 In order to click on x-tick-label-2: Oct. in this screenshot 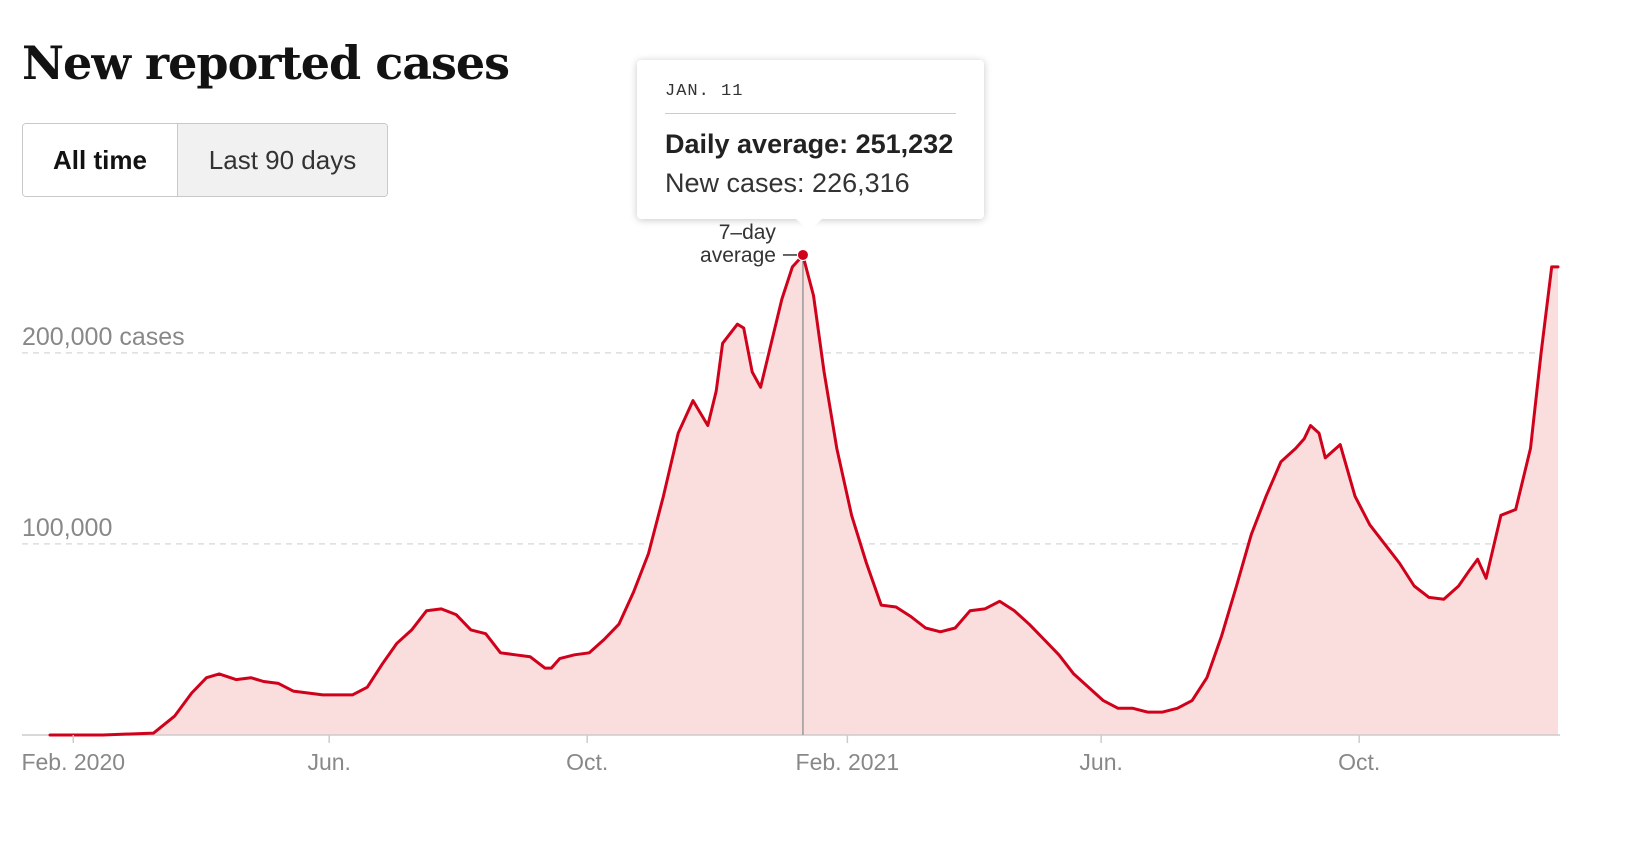, I will do `click(587, 762)`.